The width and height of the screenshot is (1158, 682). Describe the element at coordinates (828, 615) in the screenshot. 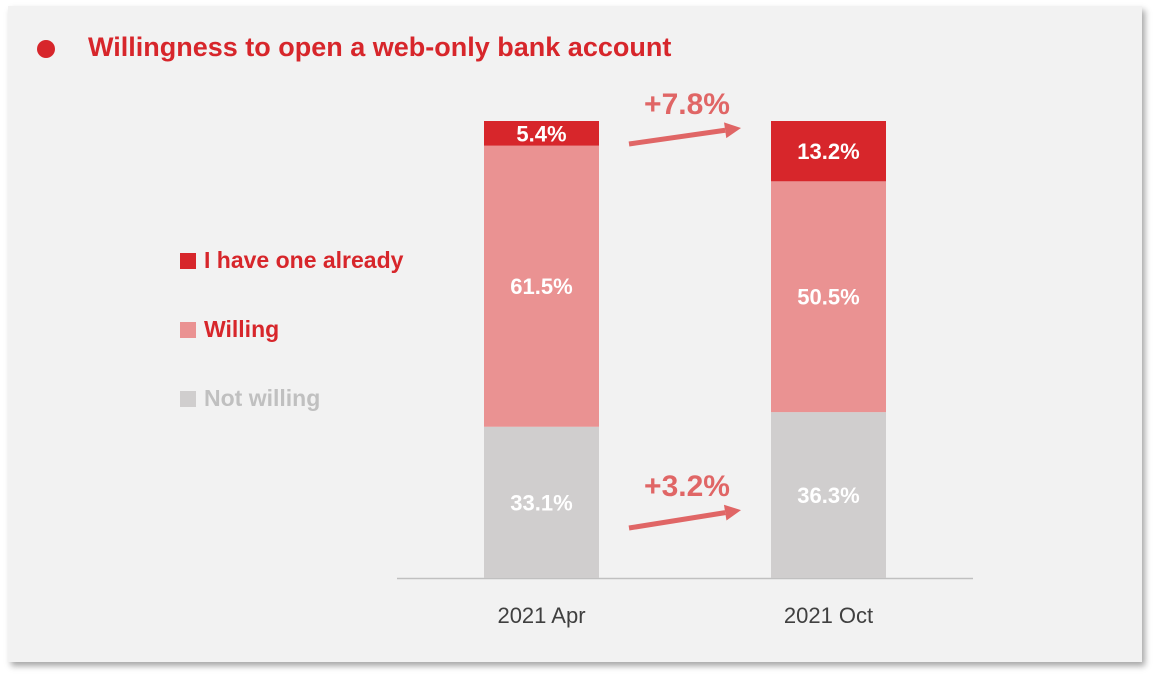

I see `category-label: 2021 Oct` at that location.